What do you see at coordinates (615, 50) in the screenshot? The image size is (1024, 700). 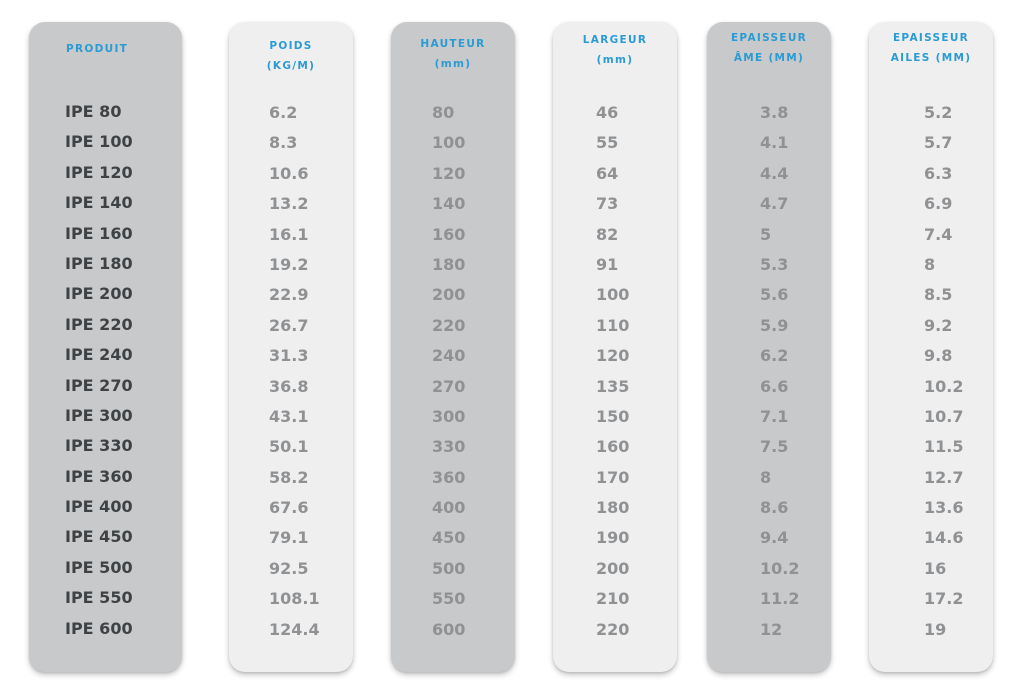 I see `header-largeur: LARGEUR (mm)` at bounding box center [615, 50].